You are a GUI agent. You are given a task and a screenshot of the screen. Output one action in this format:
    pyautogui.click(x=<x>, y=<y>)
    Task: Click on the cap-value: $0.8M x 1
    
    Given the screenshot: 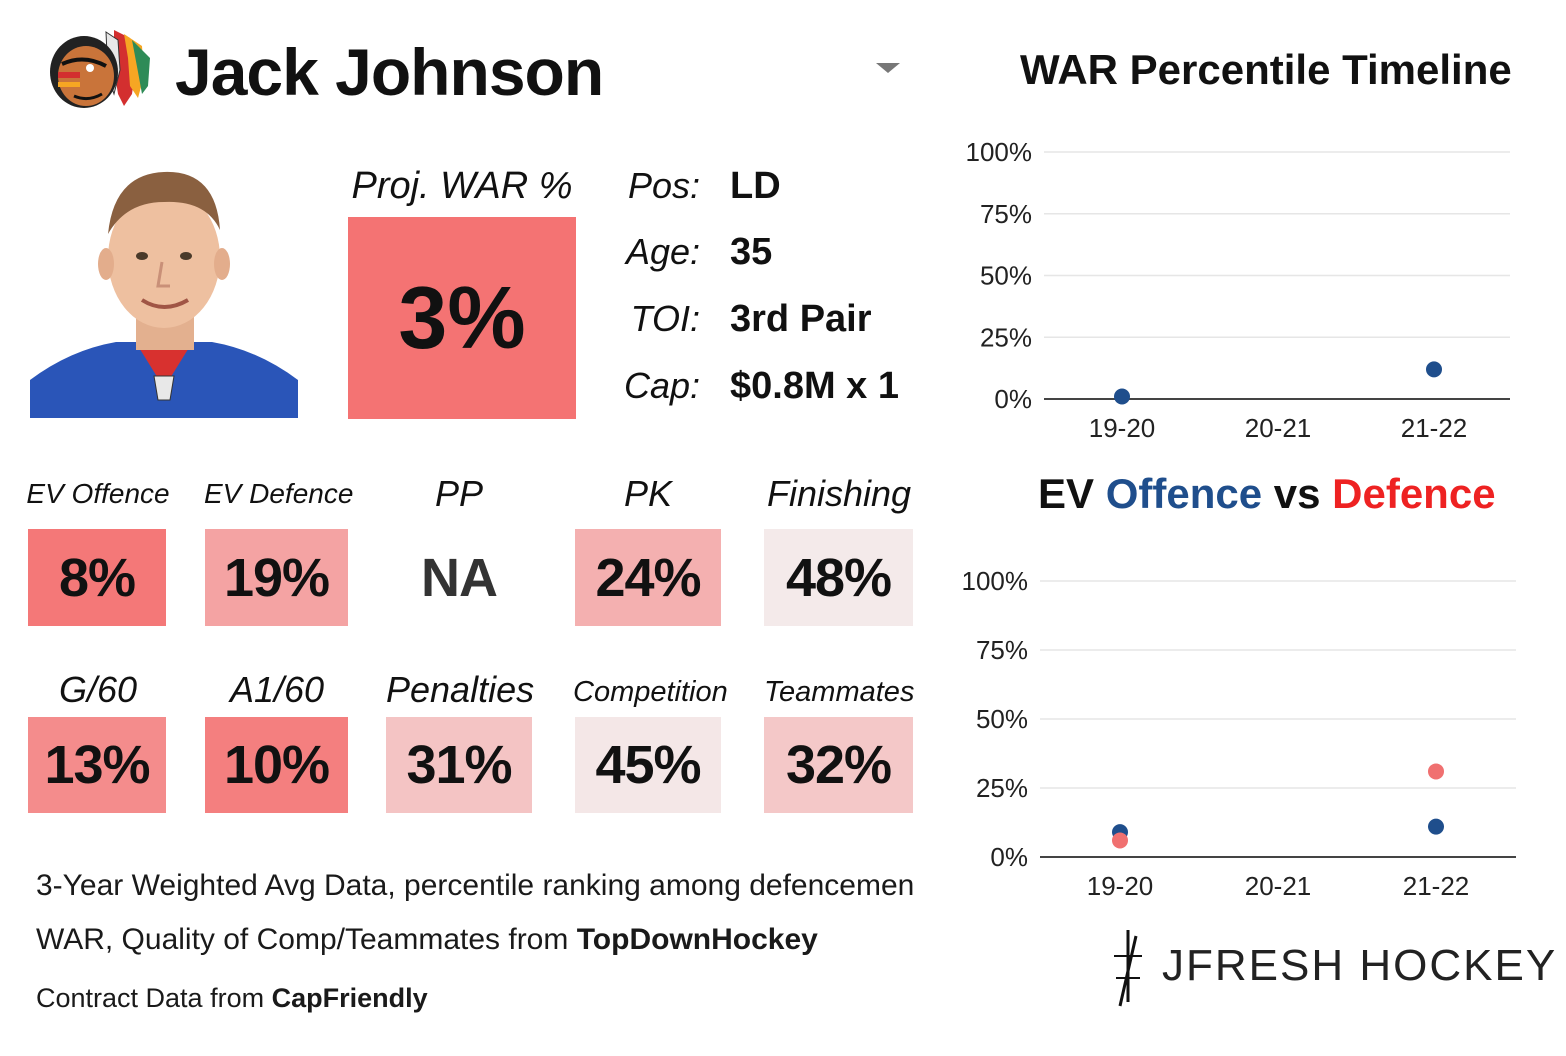 What is the action you would take?
    pyautogui.click(x=814, y=386)
    